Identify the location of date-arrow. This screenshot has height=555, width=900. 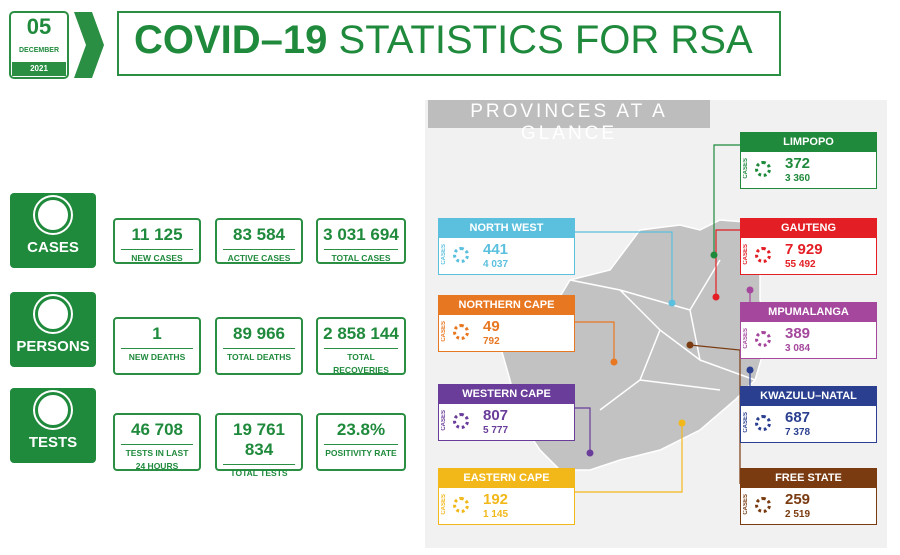
(89, 45).